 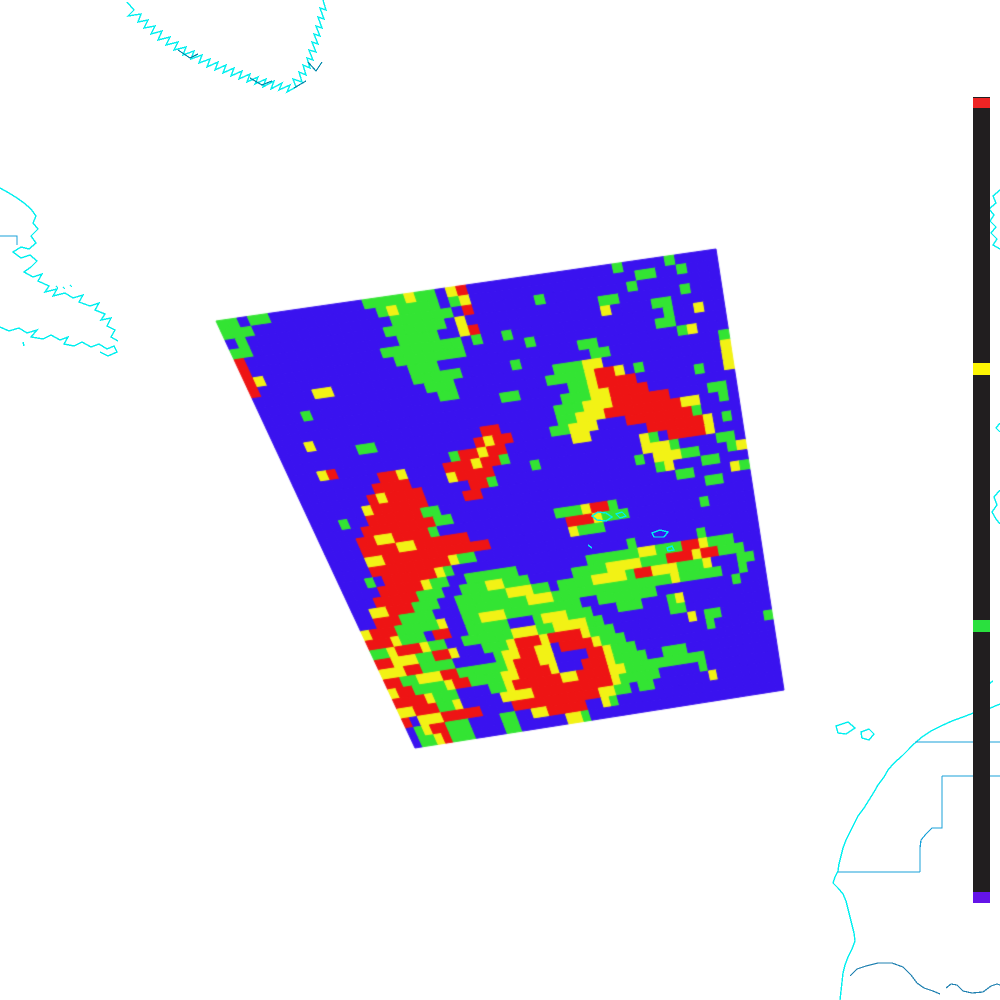 I want to click on colorbar, so click(x=981, y=500).